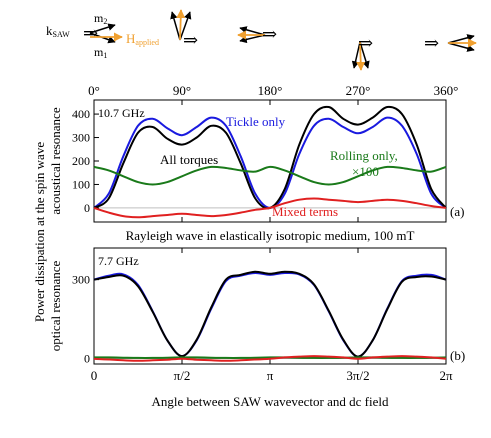 The width and height of the screenshot is (491, 438). Describe the element at coordinates (182, 90) in the screenshot. I see `top-tick-label: 90°` at that location.